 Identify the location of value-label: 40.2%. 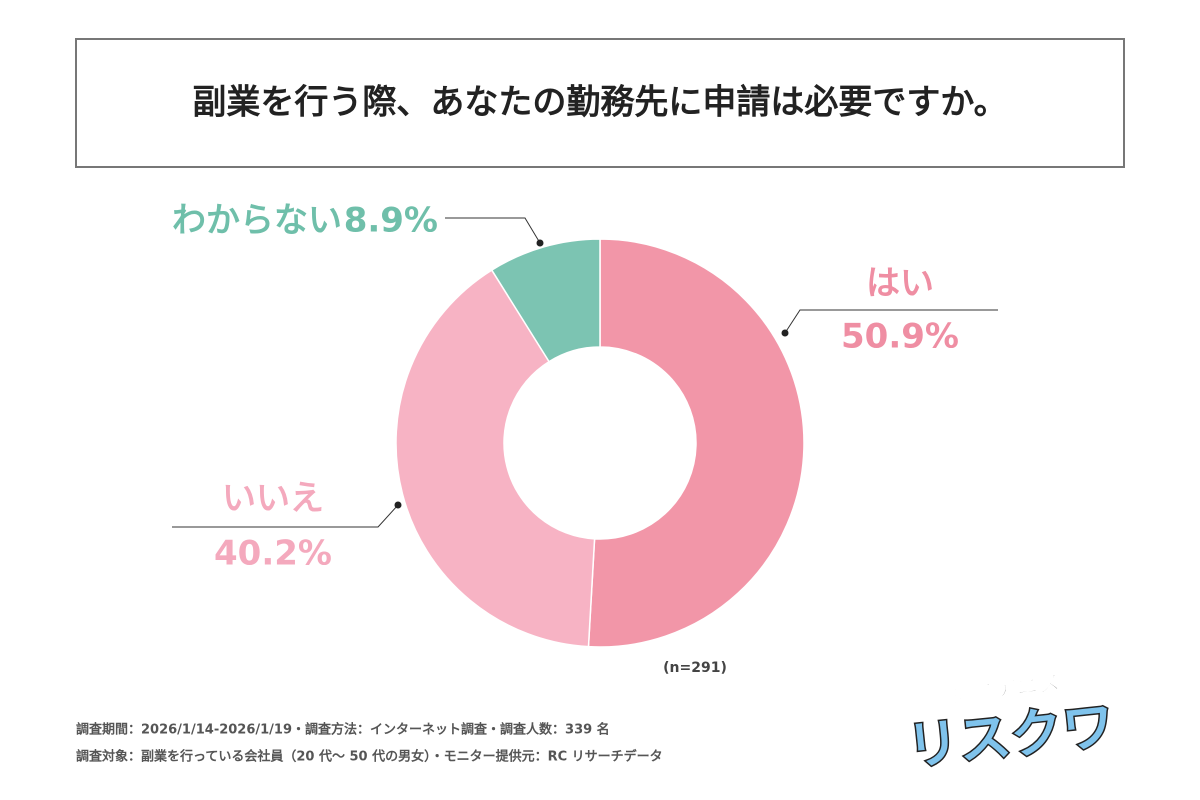
(273, 554).